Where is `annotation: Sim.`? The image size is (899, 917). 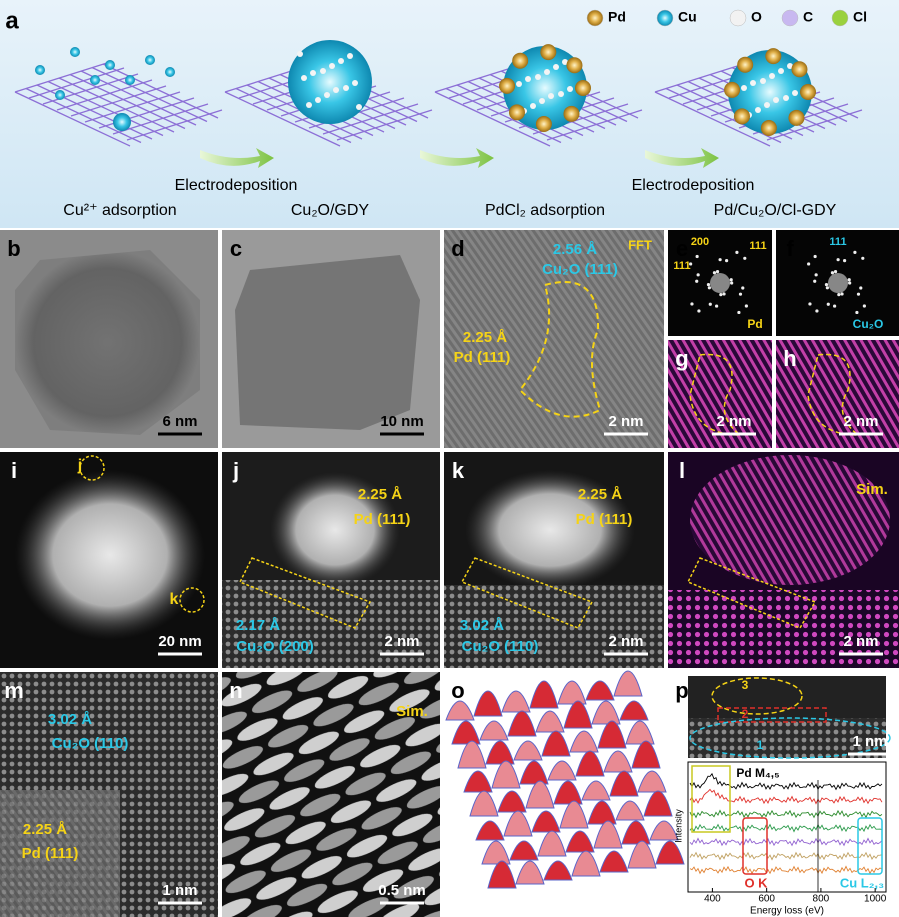
annotation: Sim. is located at coordinates (872, 489).